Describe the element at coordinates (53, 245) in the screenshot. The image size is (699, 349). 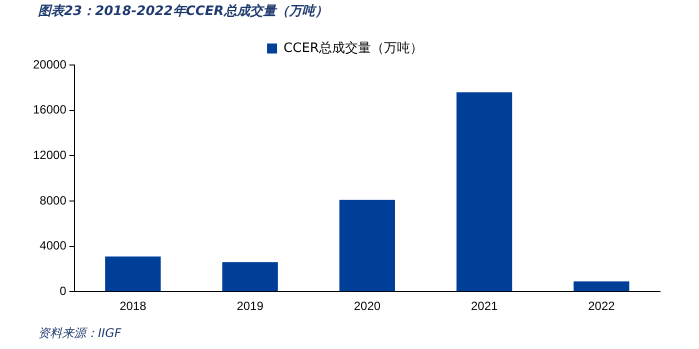
I see `y-tick-label: 4000` at that location.